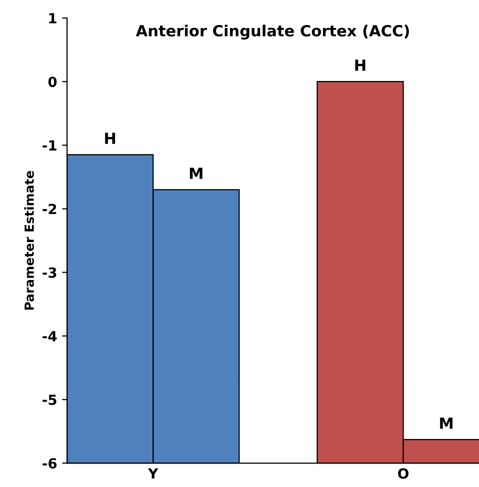 This screenshot has height=487, width=479. Describe the element at coordinates (49, 209) in the screenshot. I see `y-tick-label: -2` at that location.